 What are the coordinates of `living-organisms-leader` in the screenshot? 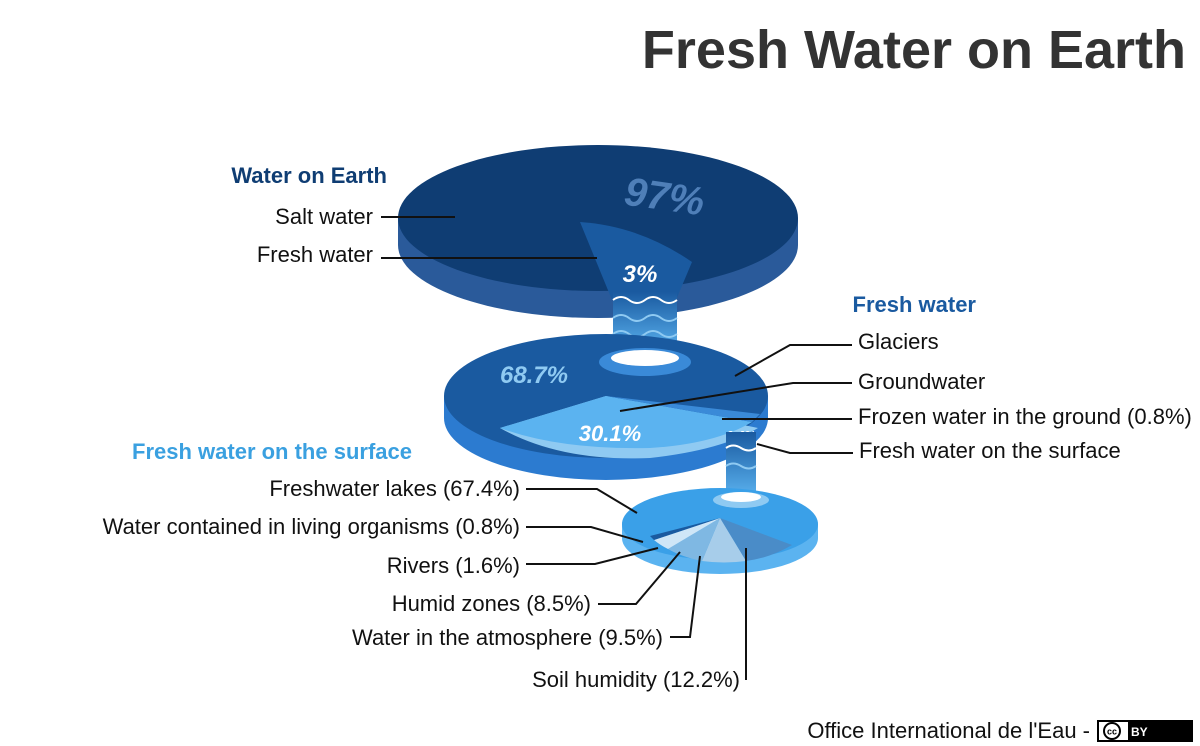 It's located at (585, 534).